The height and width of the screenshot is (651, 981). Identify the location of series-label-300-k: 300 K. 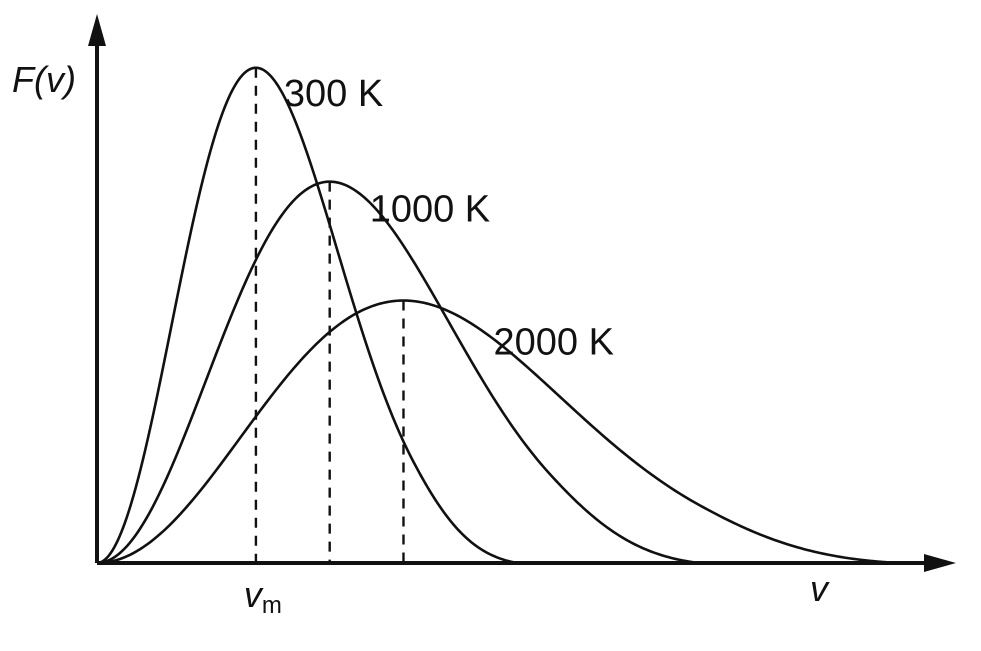
(333, 94).